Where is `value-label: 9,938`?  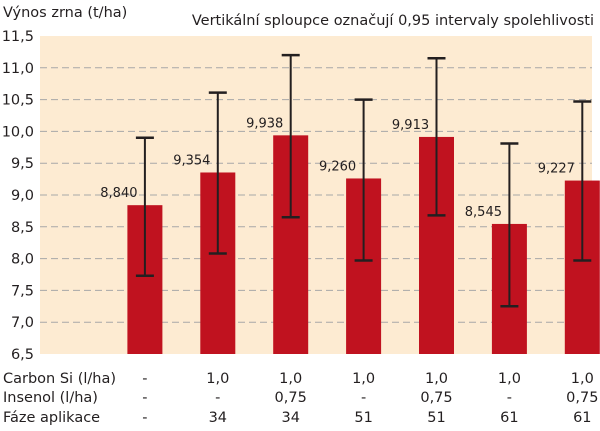
value-label: 9,938 is located at coordinates (264, 123).